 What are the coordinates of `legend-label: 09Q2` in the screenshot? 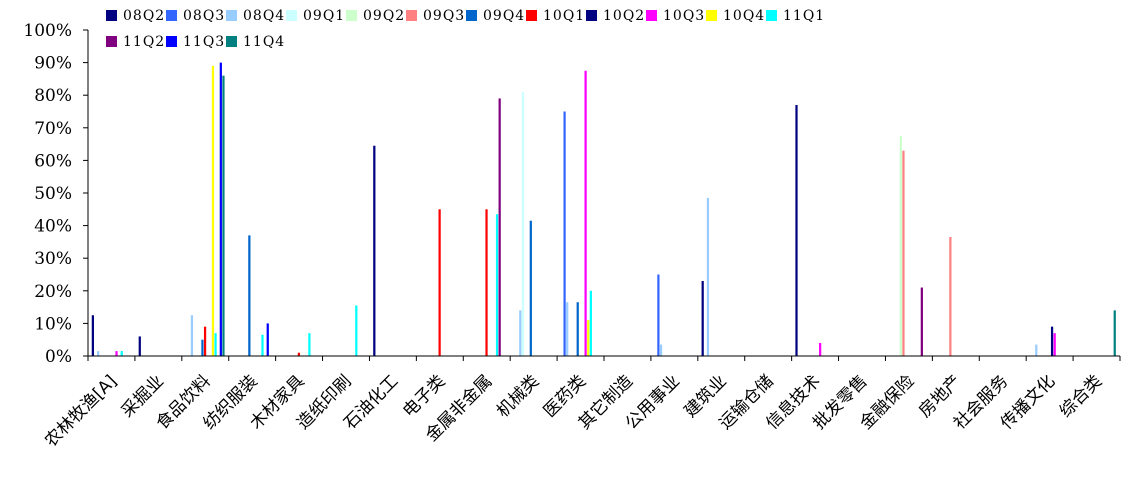 It's located at (384, 16).